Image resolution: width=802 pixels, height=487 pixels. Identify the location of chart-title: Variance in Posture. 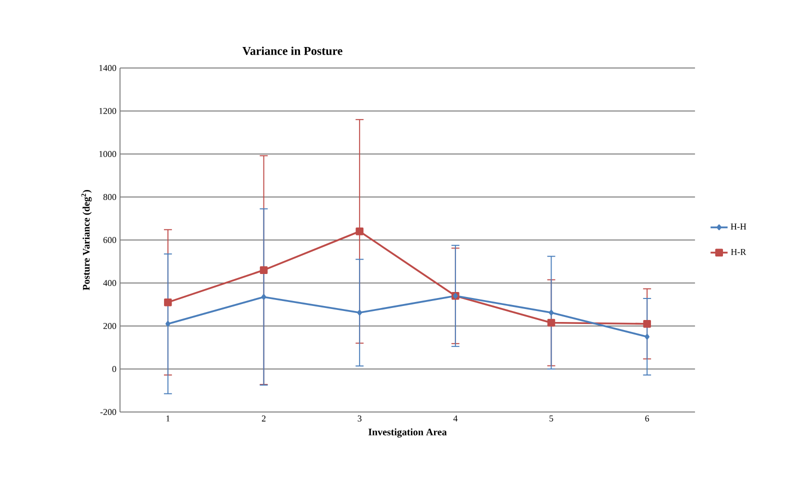
(292, 51).